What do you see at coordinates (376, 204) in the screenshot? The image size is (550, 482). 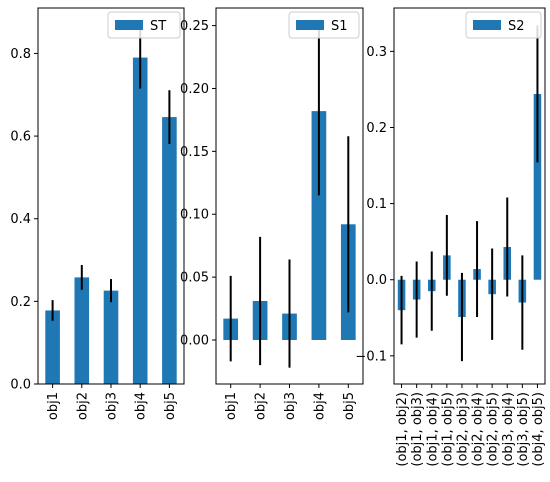 I see `y-tick-label: 0.1` at bounding box center [376, 204].